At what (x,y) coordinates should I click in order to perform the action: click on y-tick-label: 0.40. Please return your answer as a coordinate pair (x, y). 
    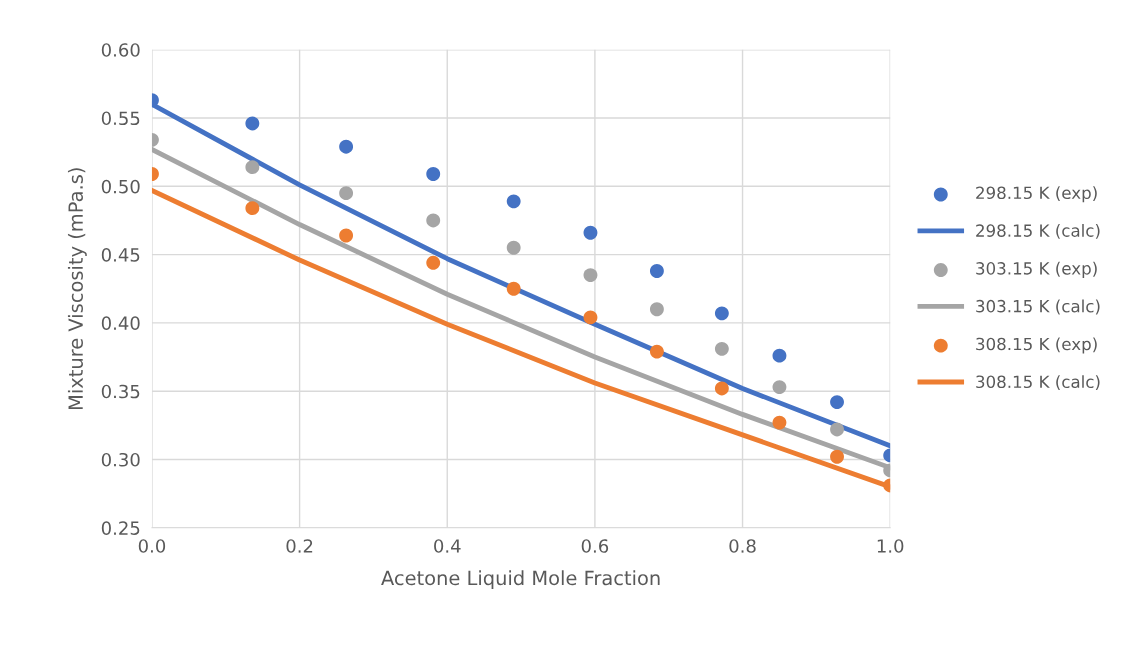
    Looking at the image, I should click on (120, 323).